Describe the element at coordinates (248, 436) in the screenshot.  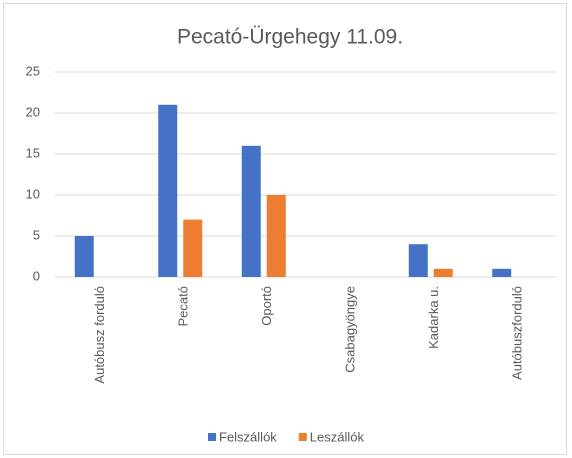
I see `legend-label: Felszállók` at that location.